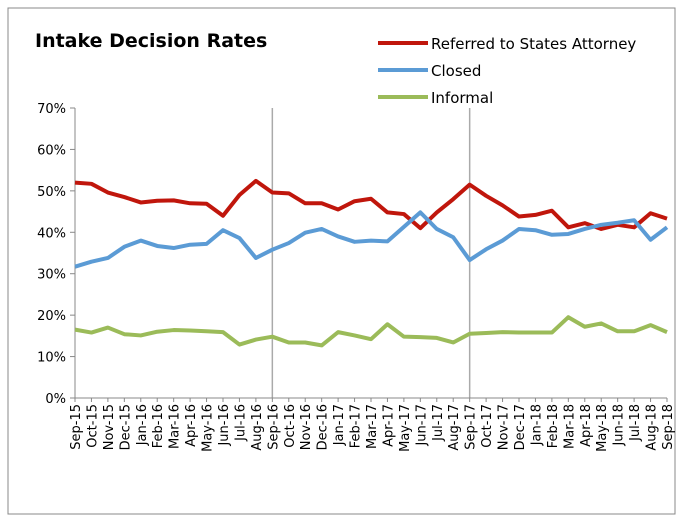  I want to click on x-tick-label: Jun-18, so click(619, 425).